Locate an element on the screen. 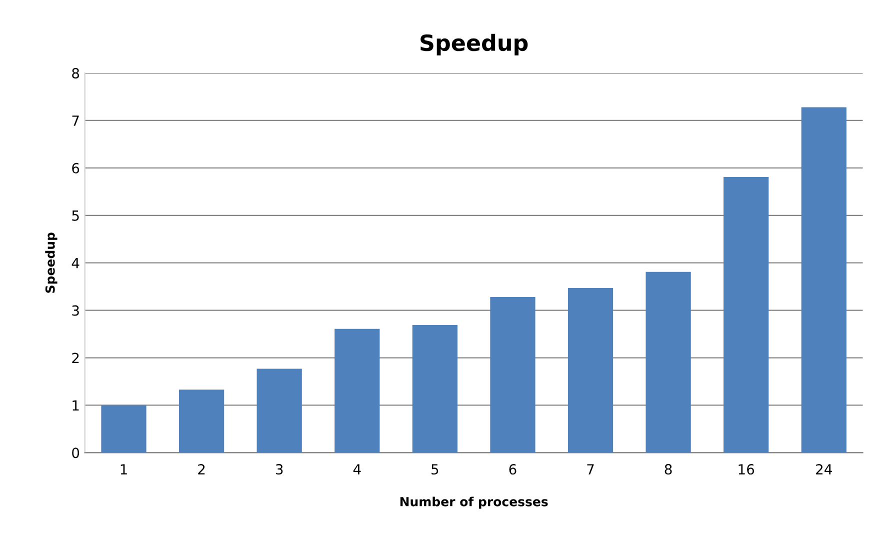  x-tick-label: 8 is located at coordinates (668, 469).